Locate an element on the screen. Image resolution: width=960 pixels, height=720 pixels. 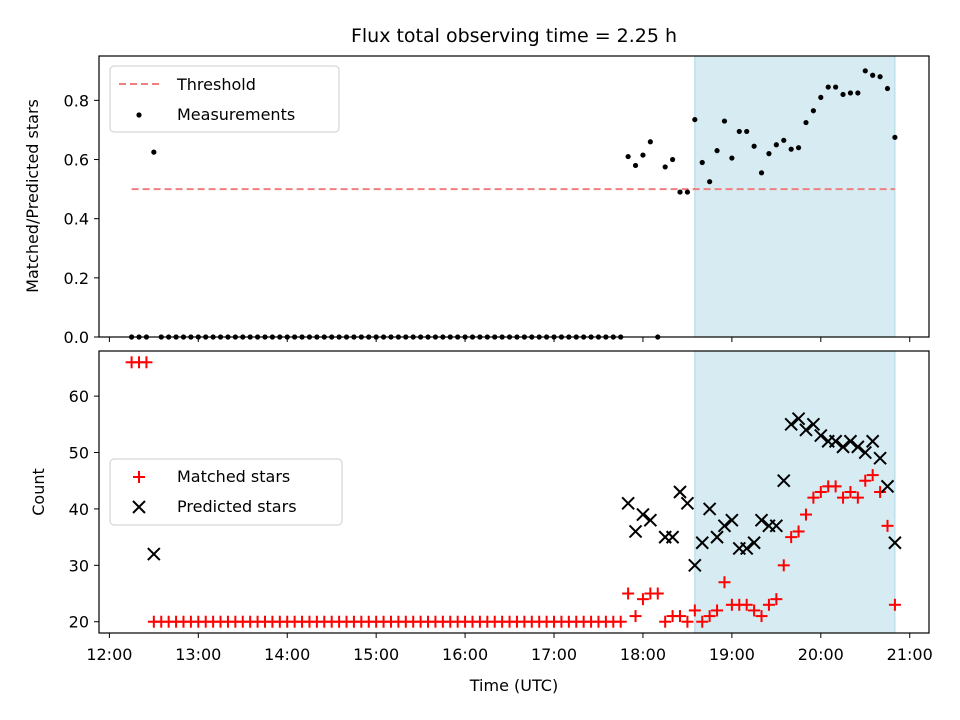
x-tick-label: 17:00 is located at coordinates (554, 654).